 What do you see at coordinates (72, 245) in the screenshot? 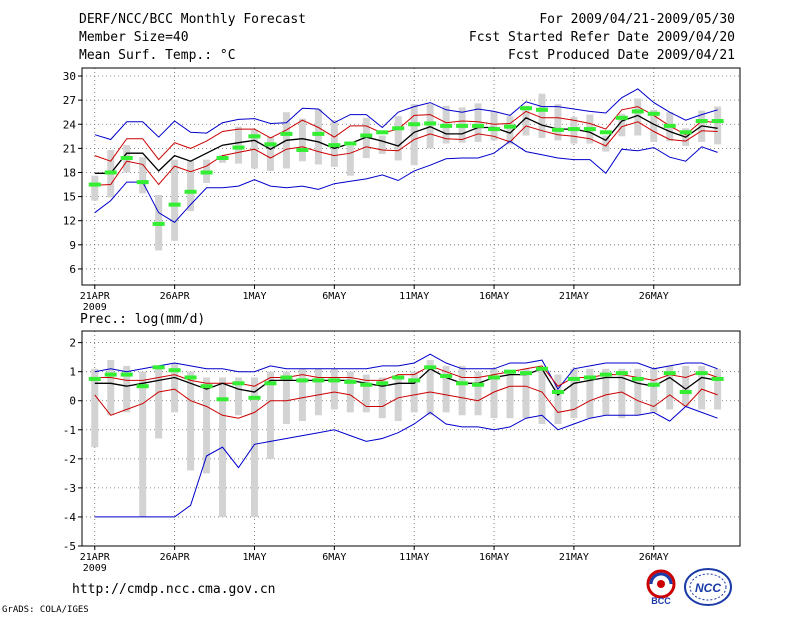
I see `temp-ytick-label: 9` at bounding box center [72, 245].